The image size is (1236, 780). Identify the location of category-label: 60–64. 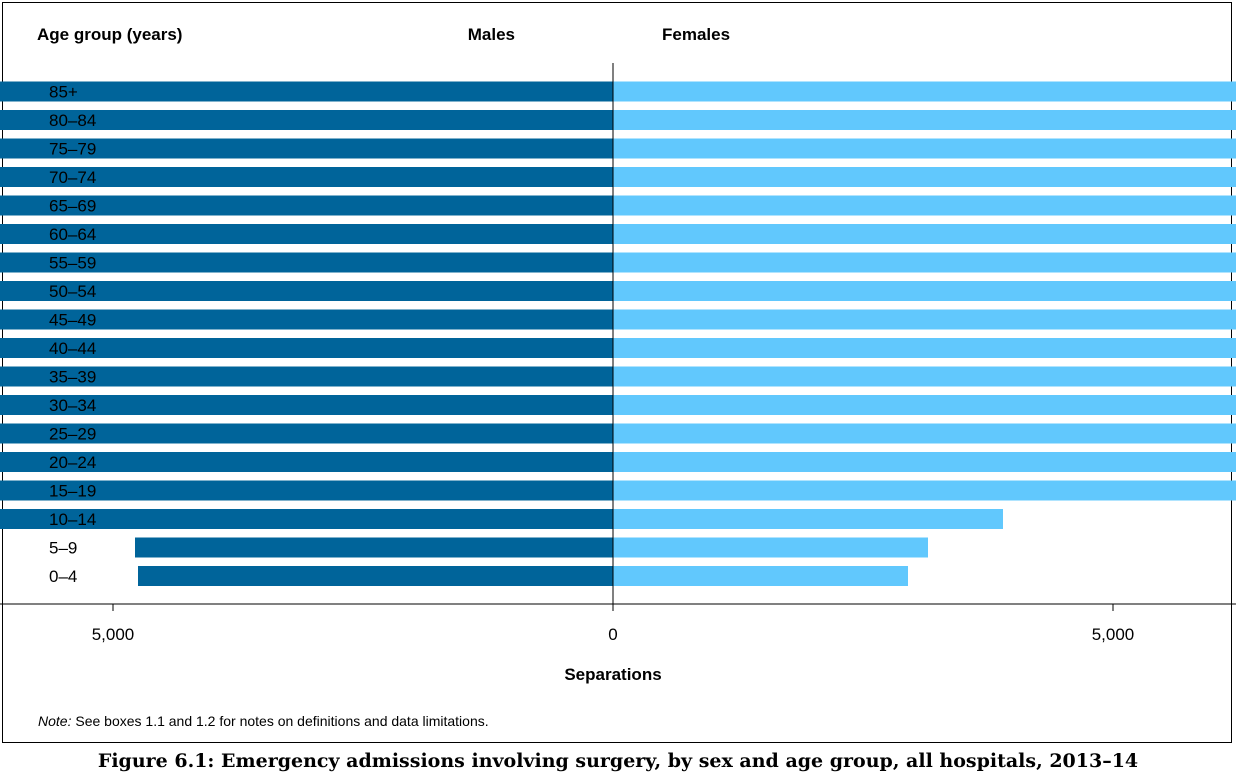
(72, 234).